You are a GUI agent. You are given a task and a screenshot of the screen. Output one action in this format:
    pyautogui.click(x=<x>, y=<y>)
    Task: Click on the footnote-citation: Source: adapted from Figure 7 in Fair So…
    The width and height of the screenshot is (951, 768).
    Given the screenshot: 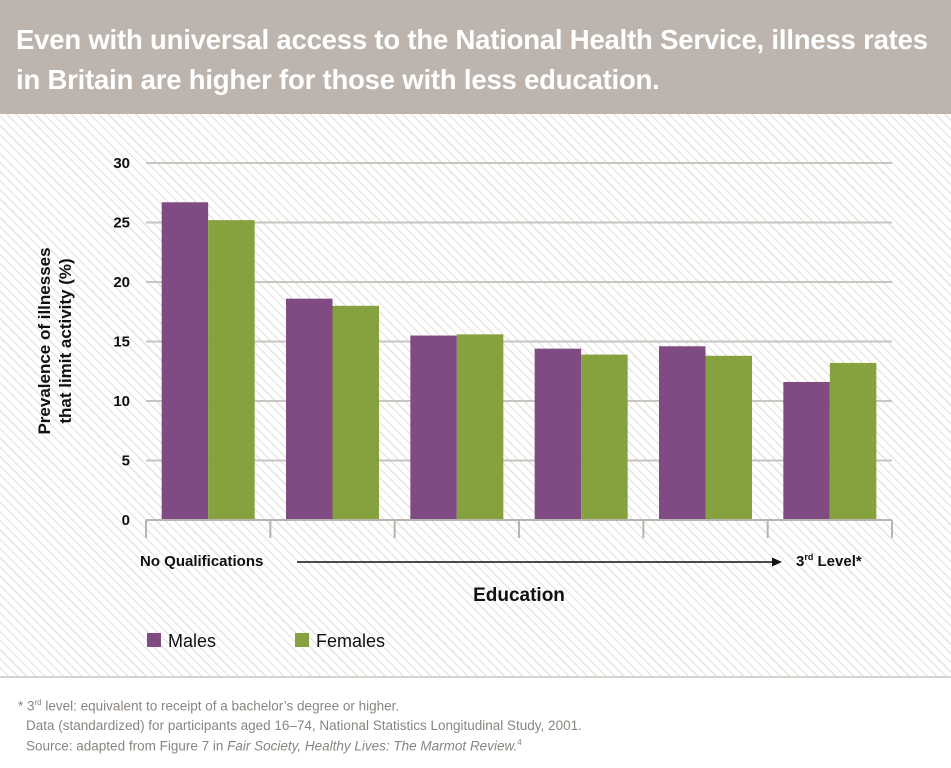 What is the action you would take?
    pyautogui.click(x=274, y=746)
    